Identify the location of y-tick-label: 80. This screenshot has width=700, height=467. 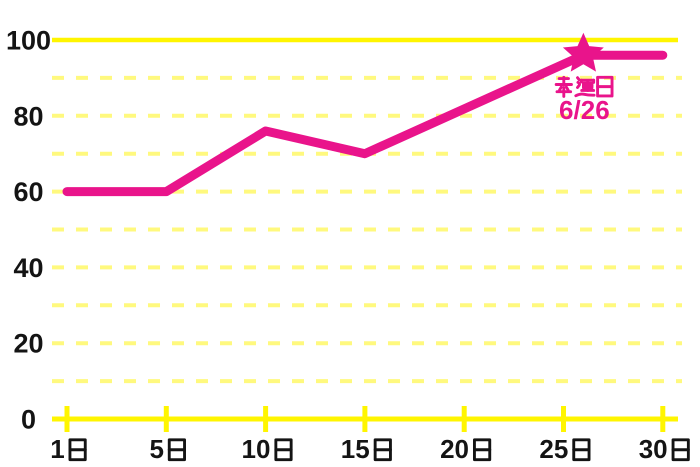
(28, 116).